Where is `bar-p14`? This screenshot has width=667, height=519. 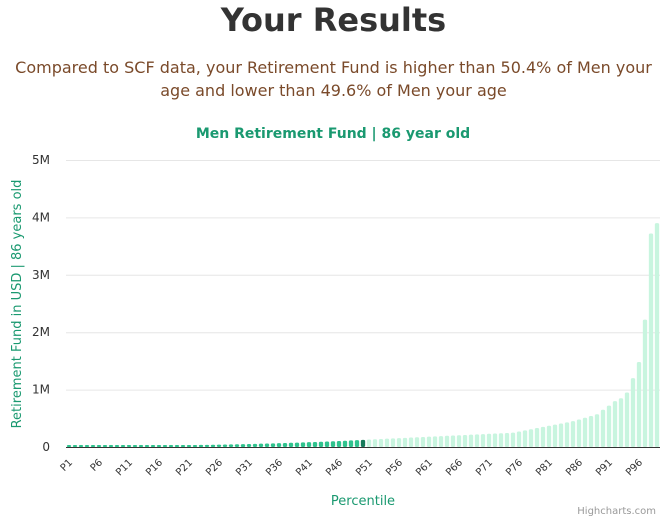 bar-p14 is located at coordinates (147, 446).